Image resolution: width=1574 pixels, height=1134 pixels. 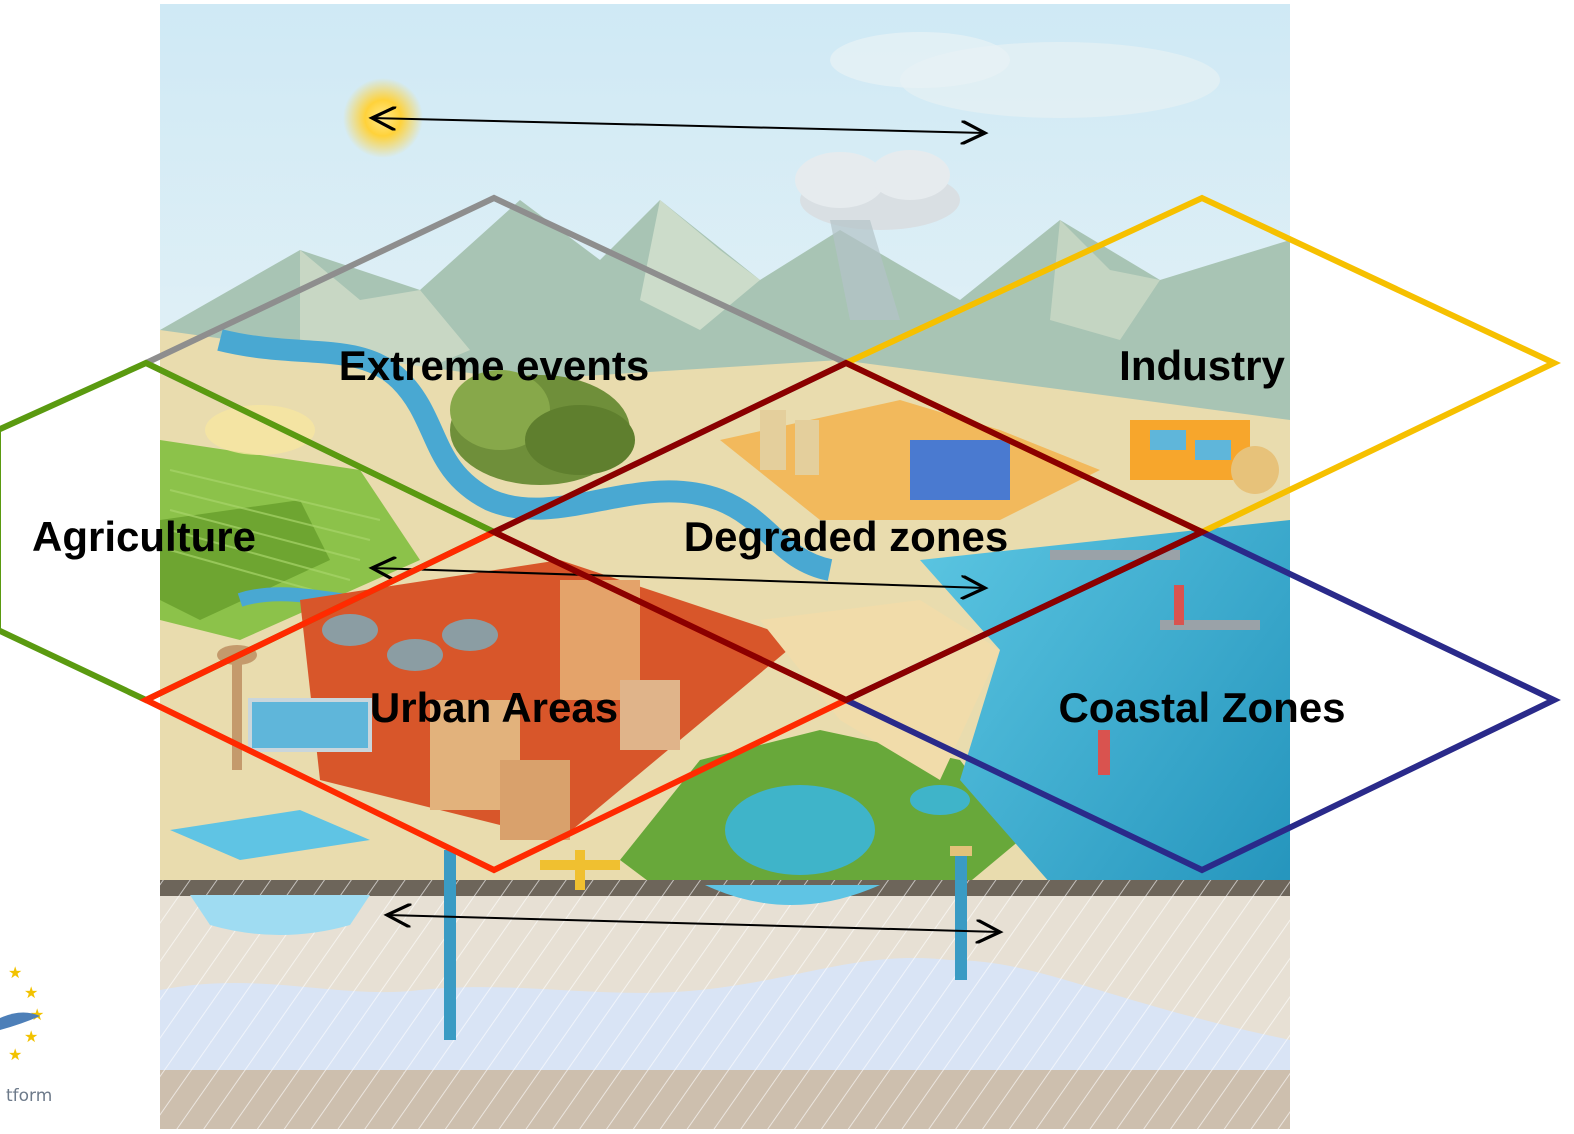 I want to click on diamond-degraded-zones, so click(x=848, y=531).